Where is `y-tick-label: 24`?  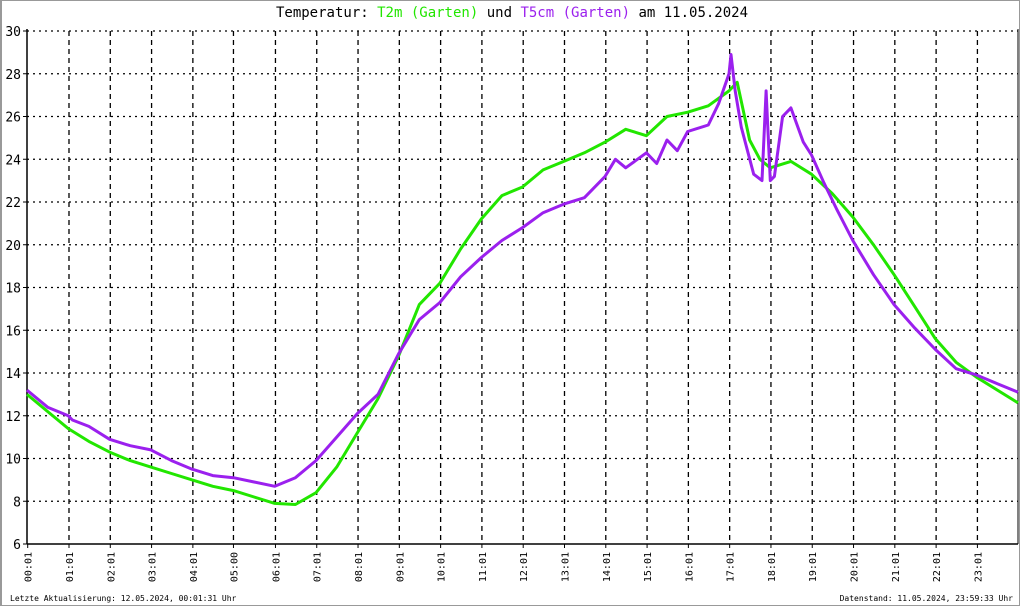
y-tick-label: 24 is located at coordinates (13, 160).